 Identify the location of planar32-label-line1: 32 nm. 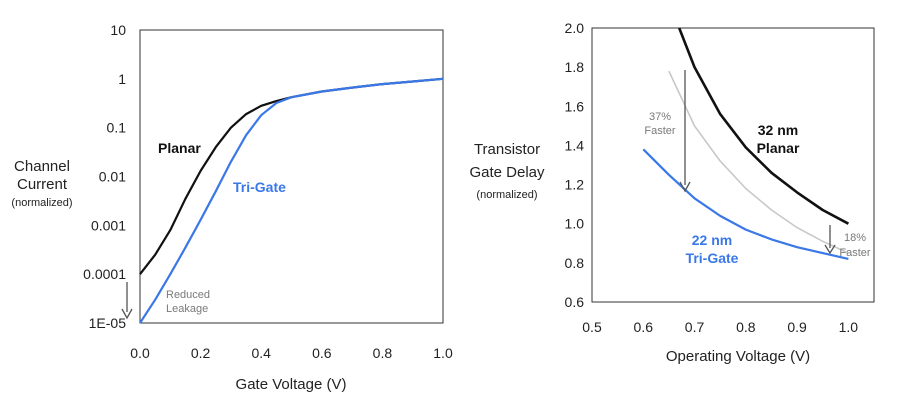
(778, 130).